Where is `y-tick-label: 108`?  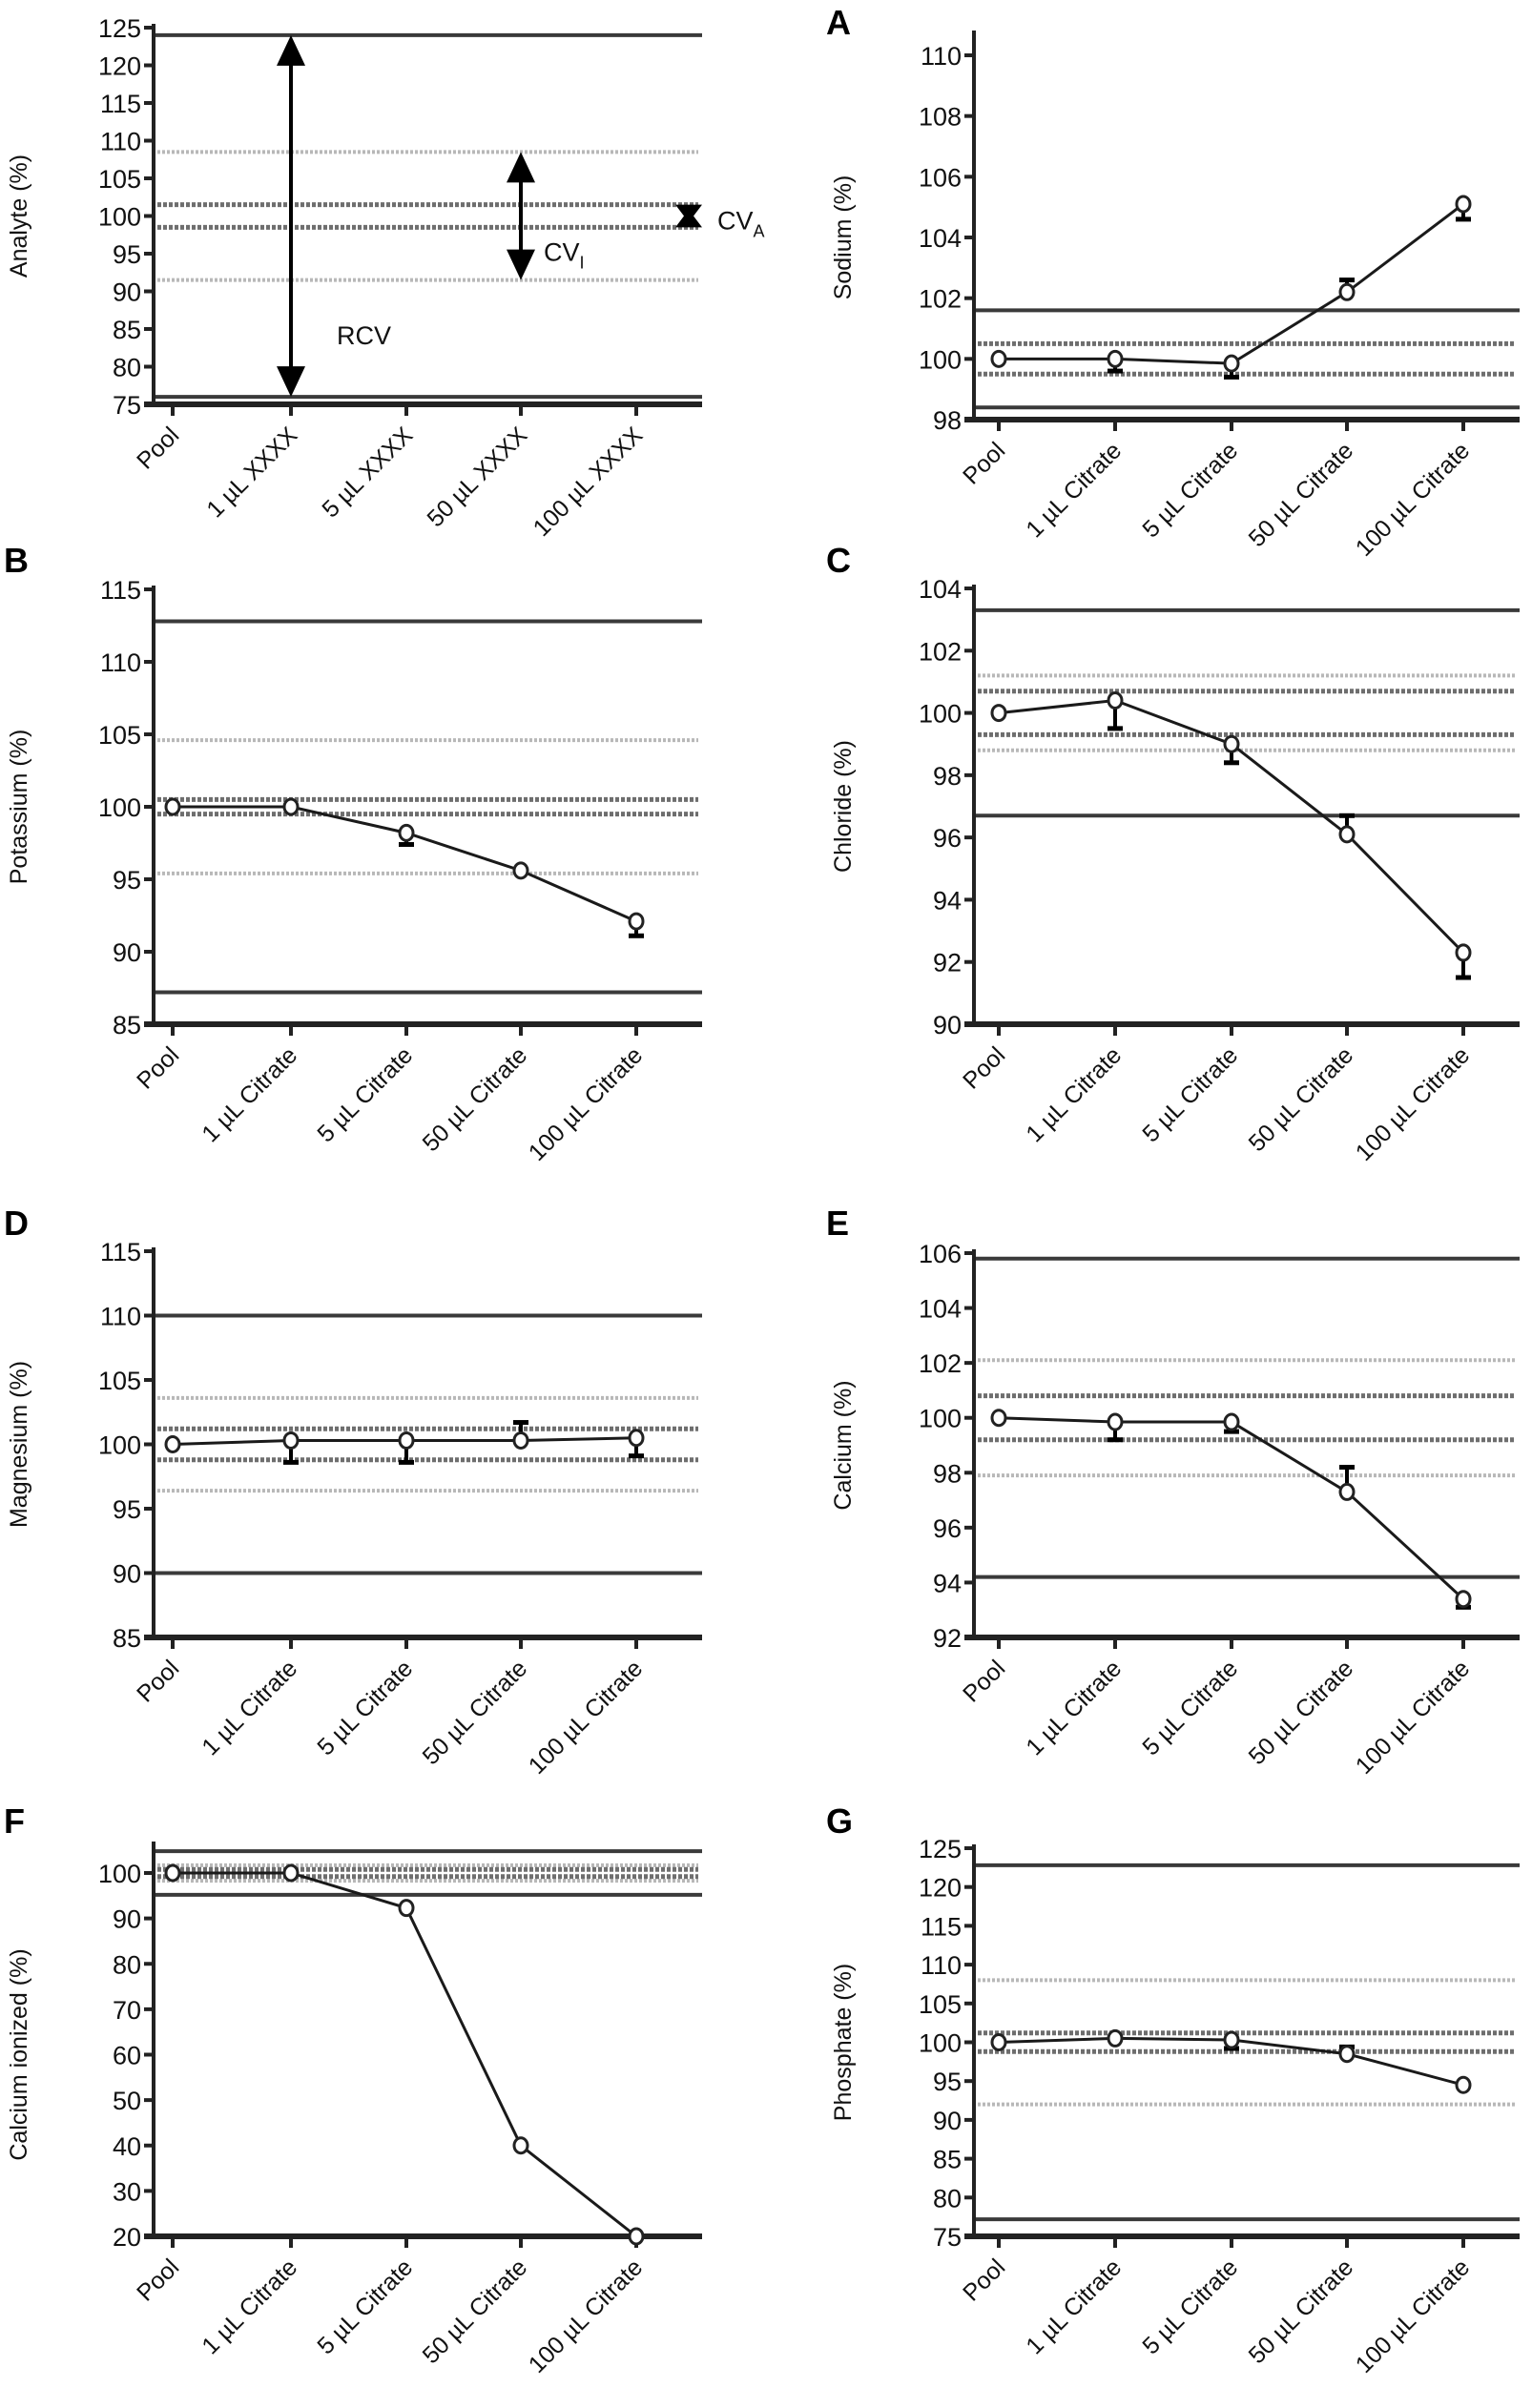 y-tick-label: 108 is located at coordinates (941, 117).